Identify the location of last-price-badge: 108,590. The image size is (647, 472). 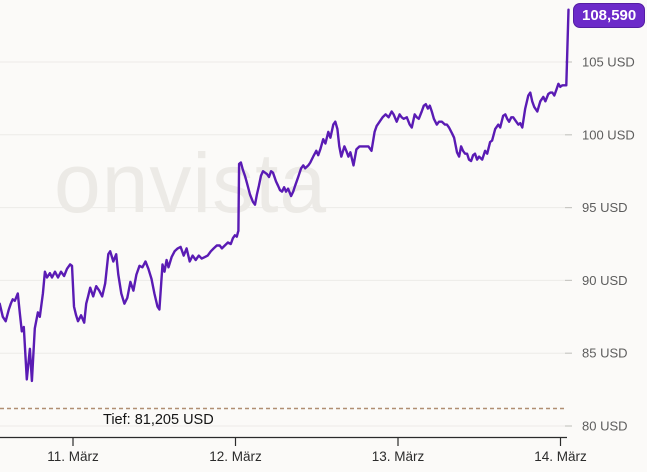
(609, 15).